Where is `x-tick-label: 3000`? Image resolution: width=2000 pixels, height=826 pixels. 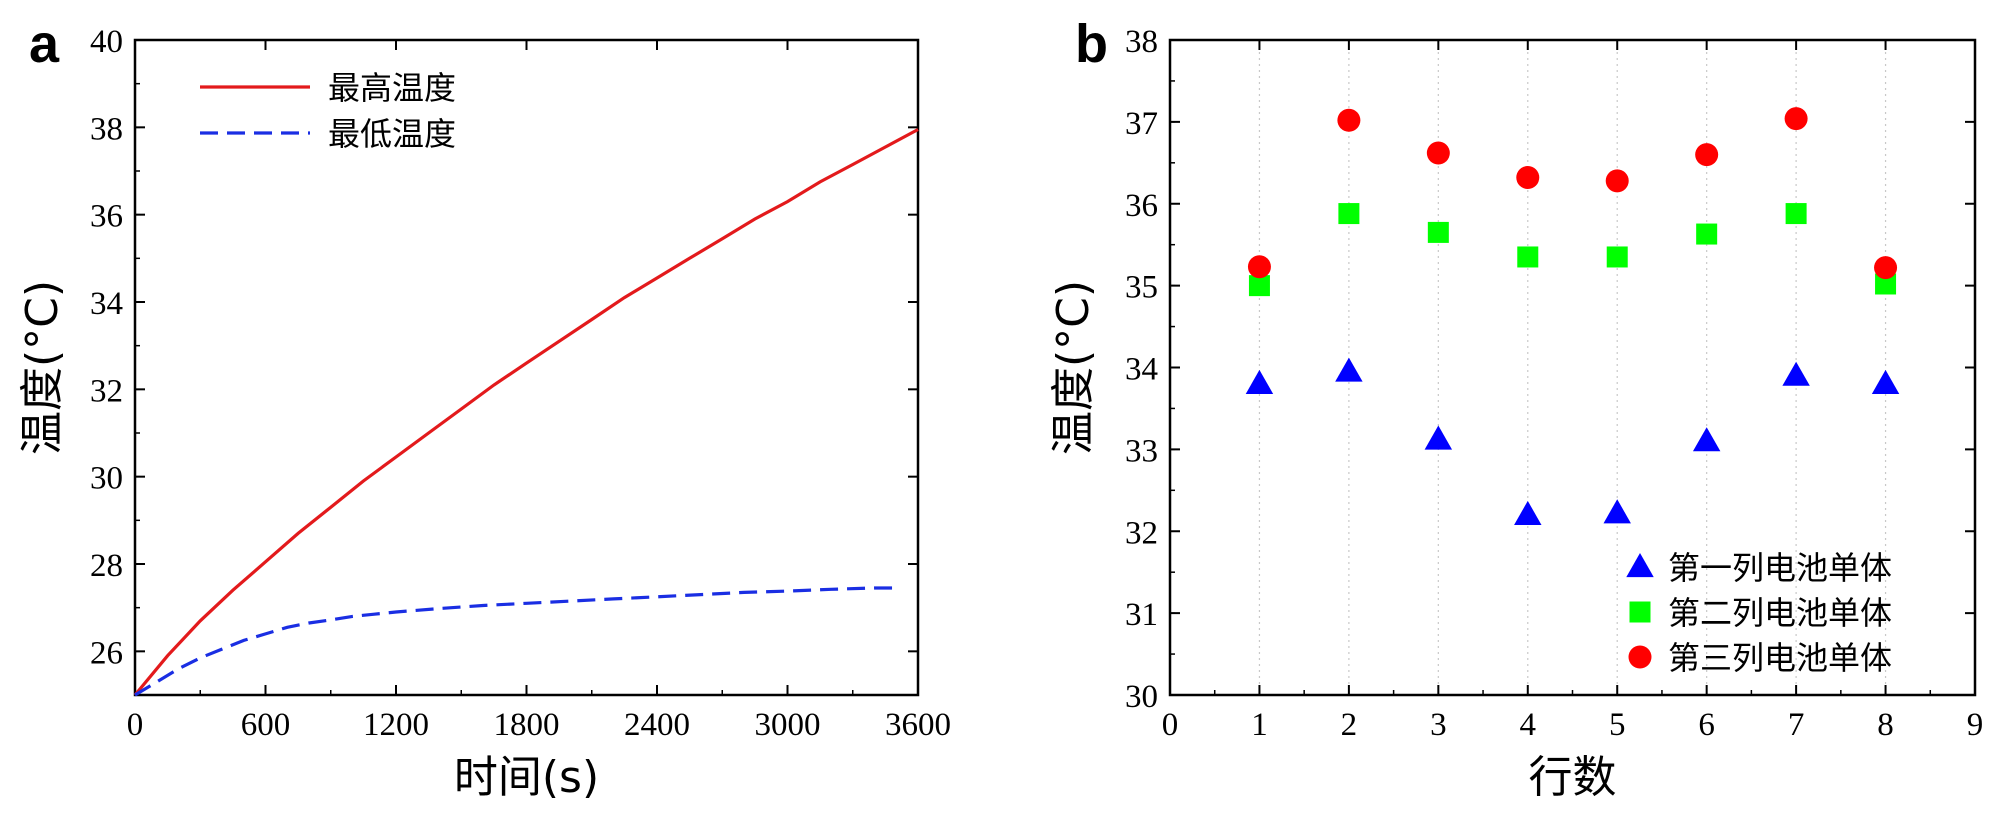
x-tick-label: 3000 is located at coordinates (788, 725).